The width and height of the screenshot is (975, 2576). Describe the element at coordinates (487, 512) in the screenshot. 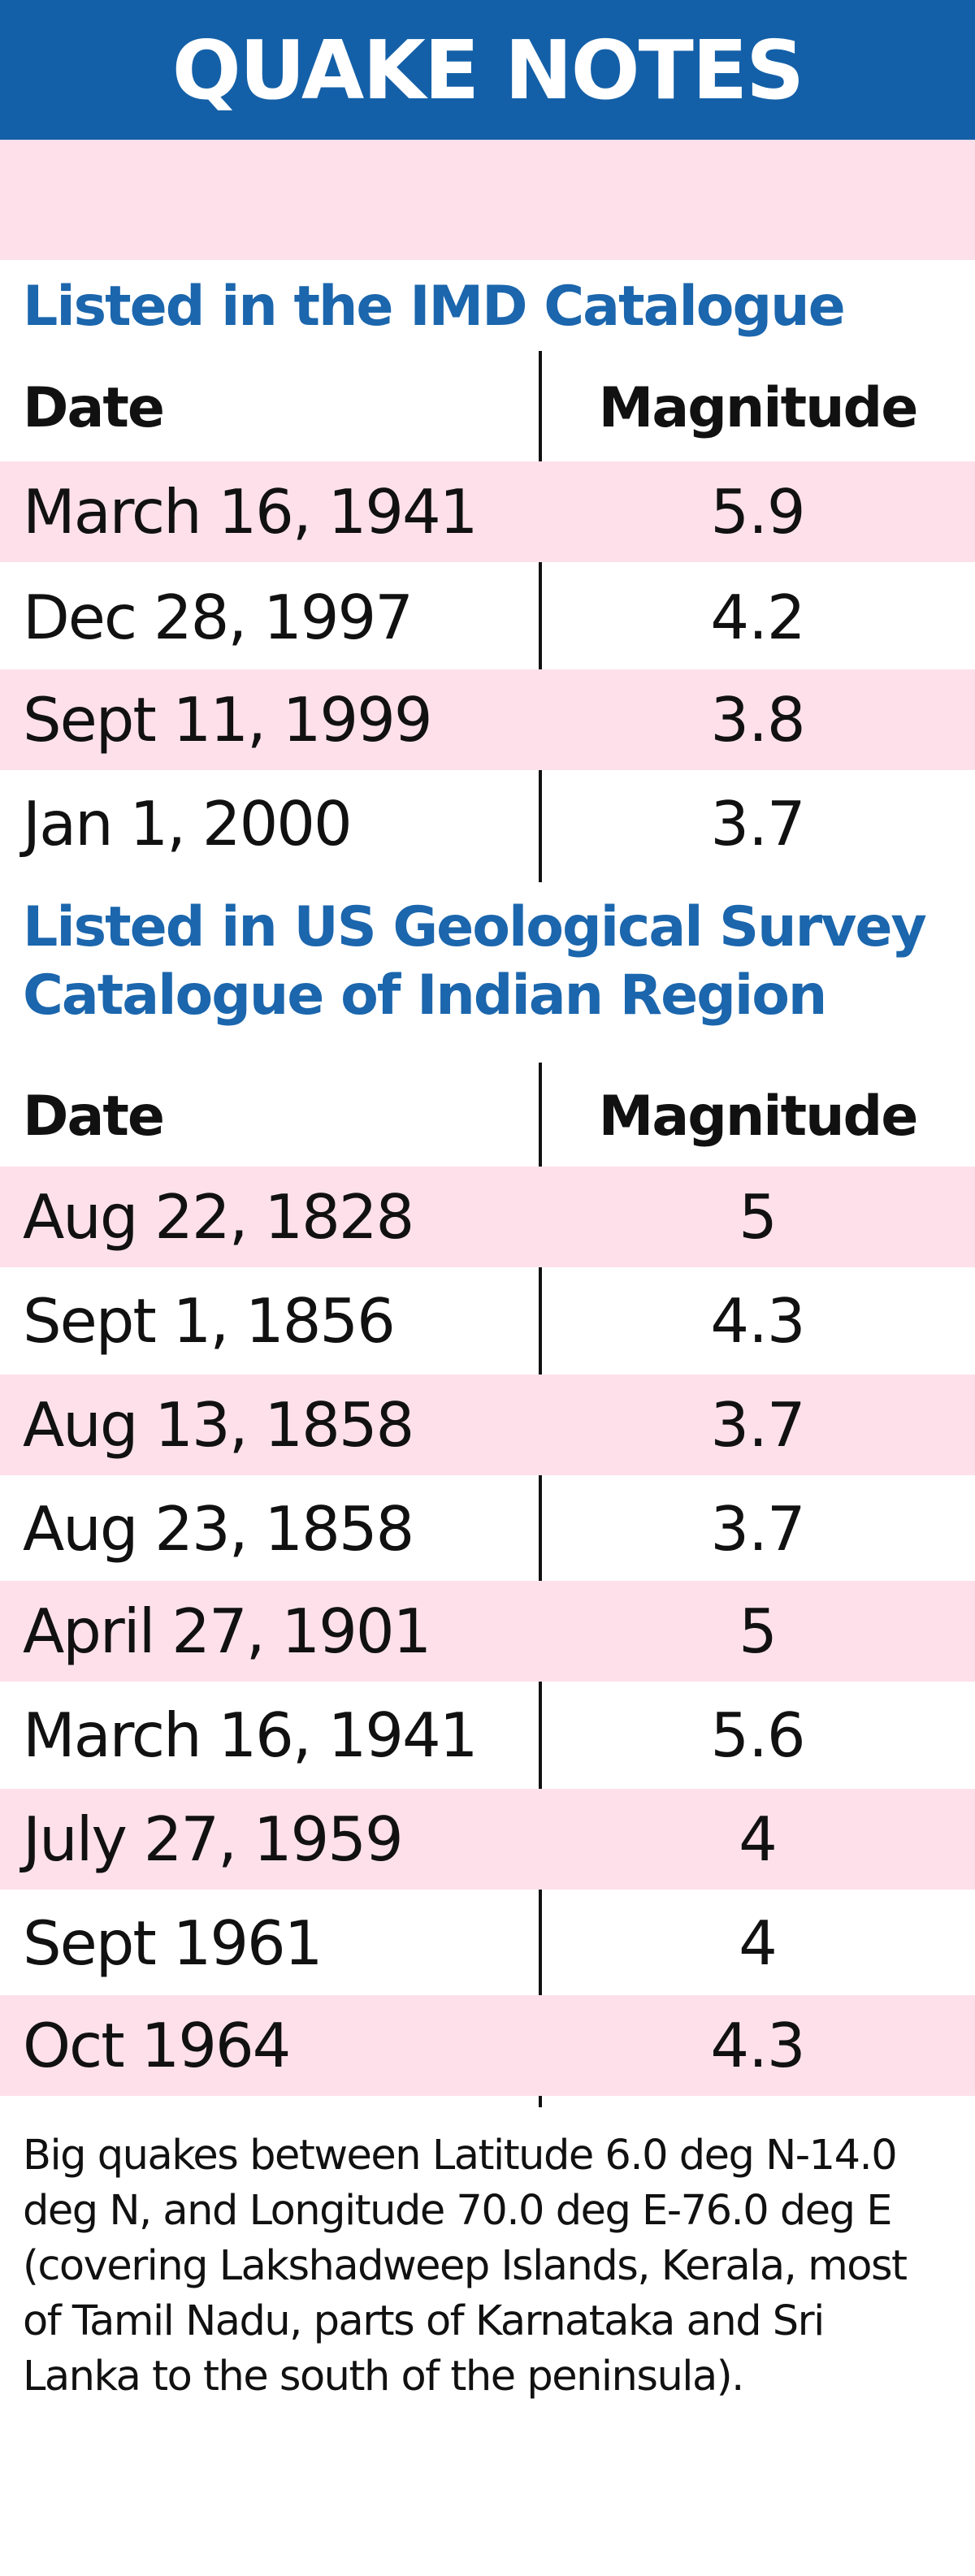

I see `table-row: March 16, 1941 5.9` at that location.